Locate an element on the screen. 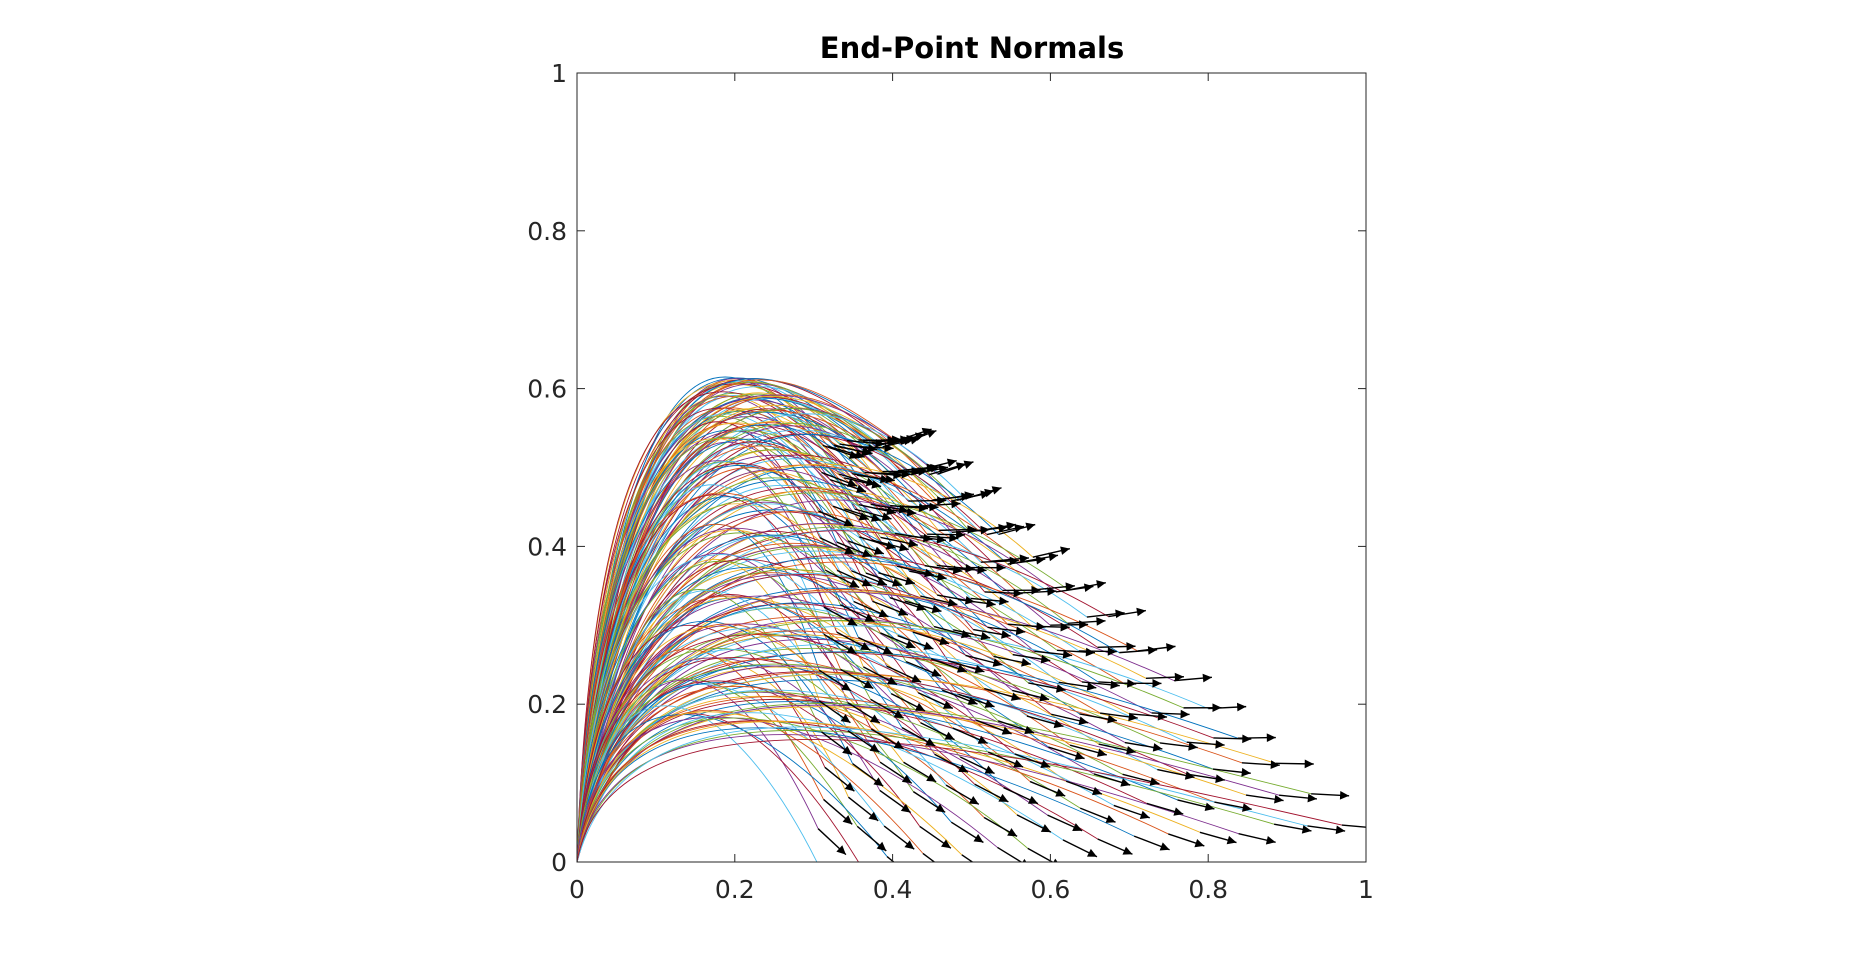  y-tick-label: 1 is located at coordinates (559, 73).